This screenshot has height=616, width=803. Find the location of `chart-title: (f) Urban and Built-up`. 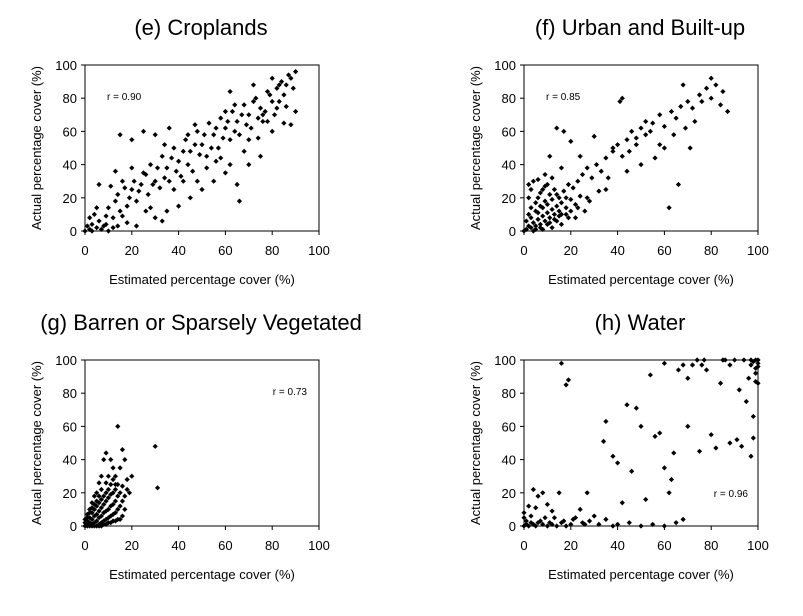

chart-title: (f) Urban and Built-up is located at coordinates (640, 27).